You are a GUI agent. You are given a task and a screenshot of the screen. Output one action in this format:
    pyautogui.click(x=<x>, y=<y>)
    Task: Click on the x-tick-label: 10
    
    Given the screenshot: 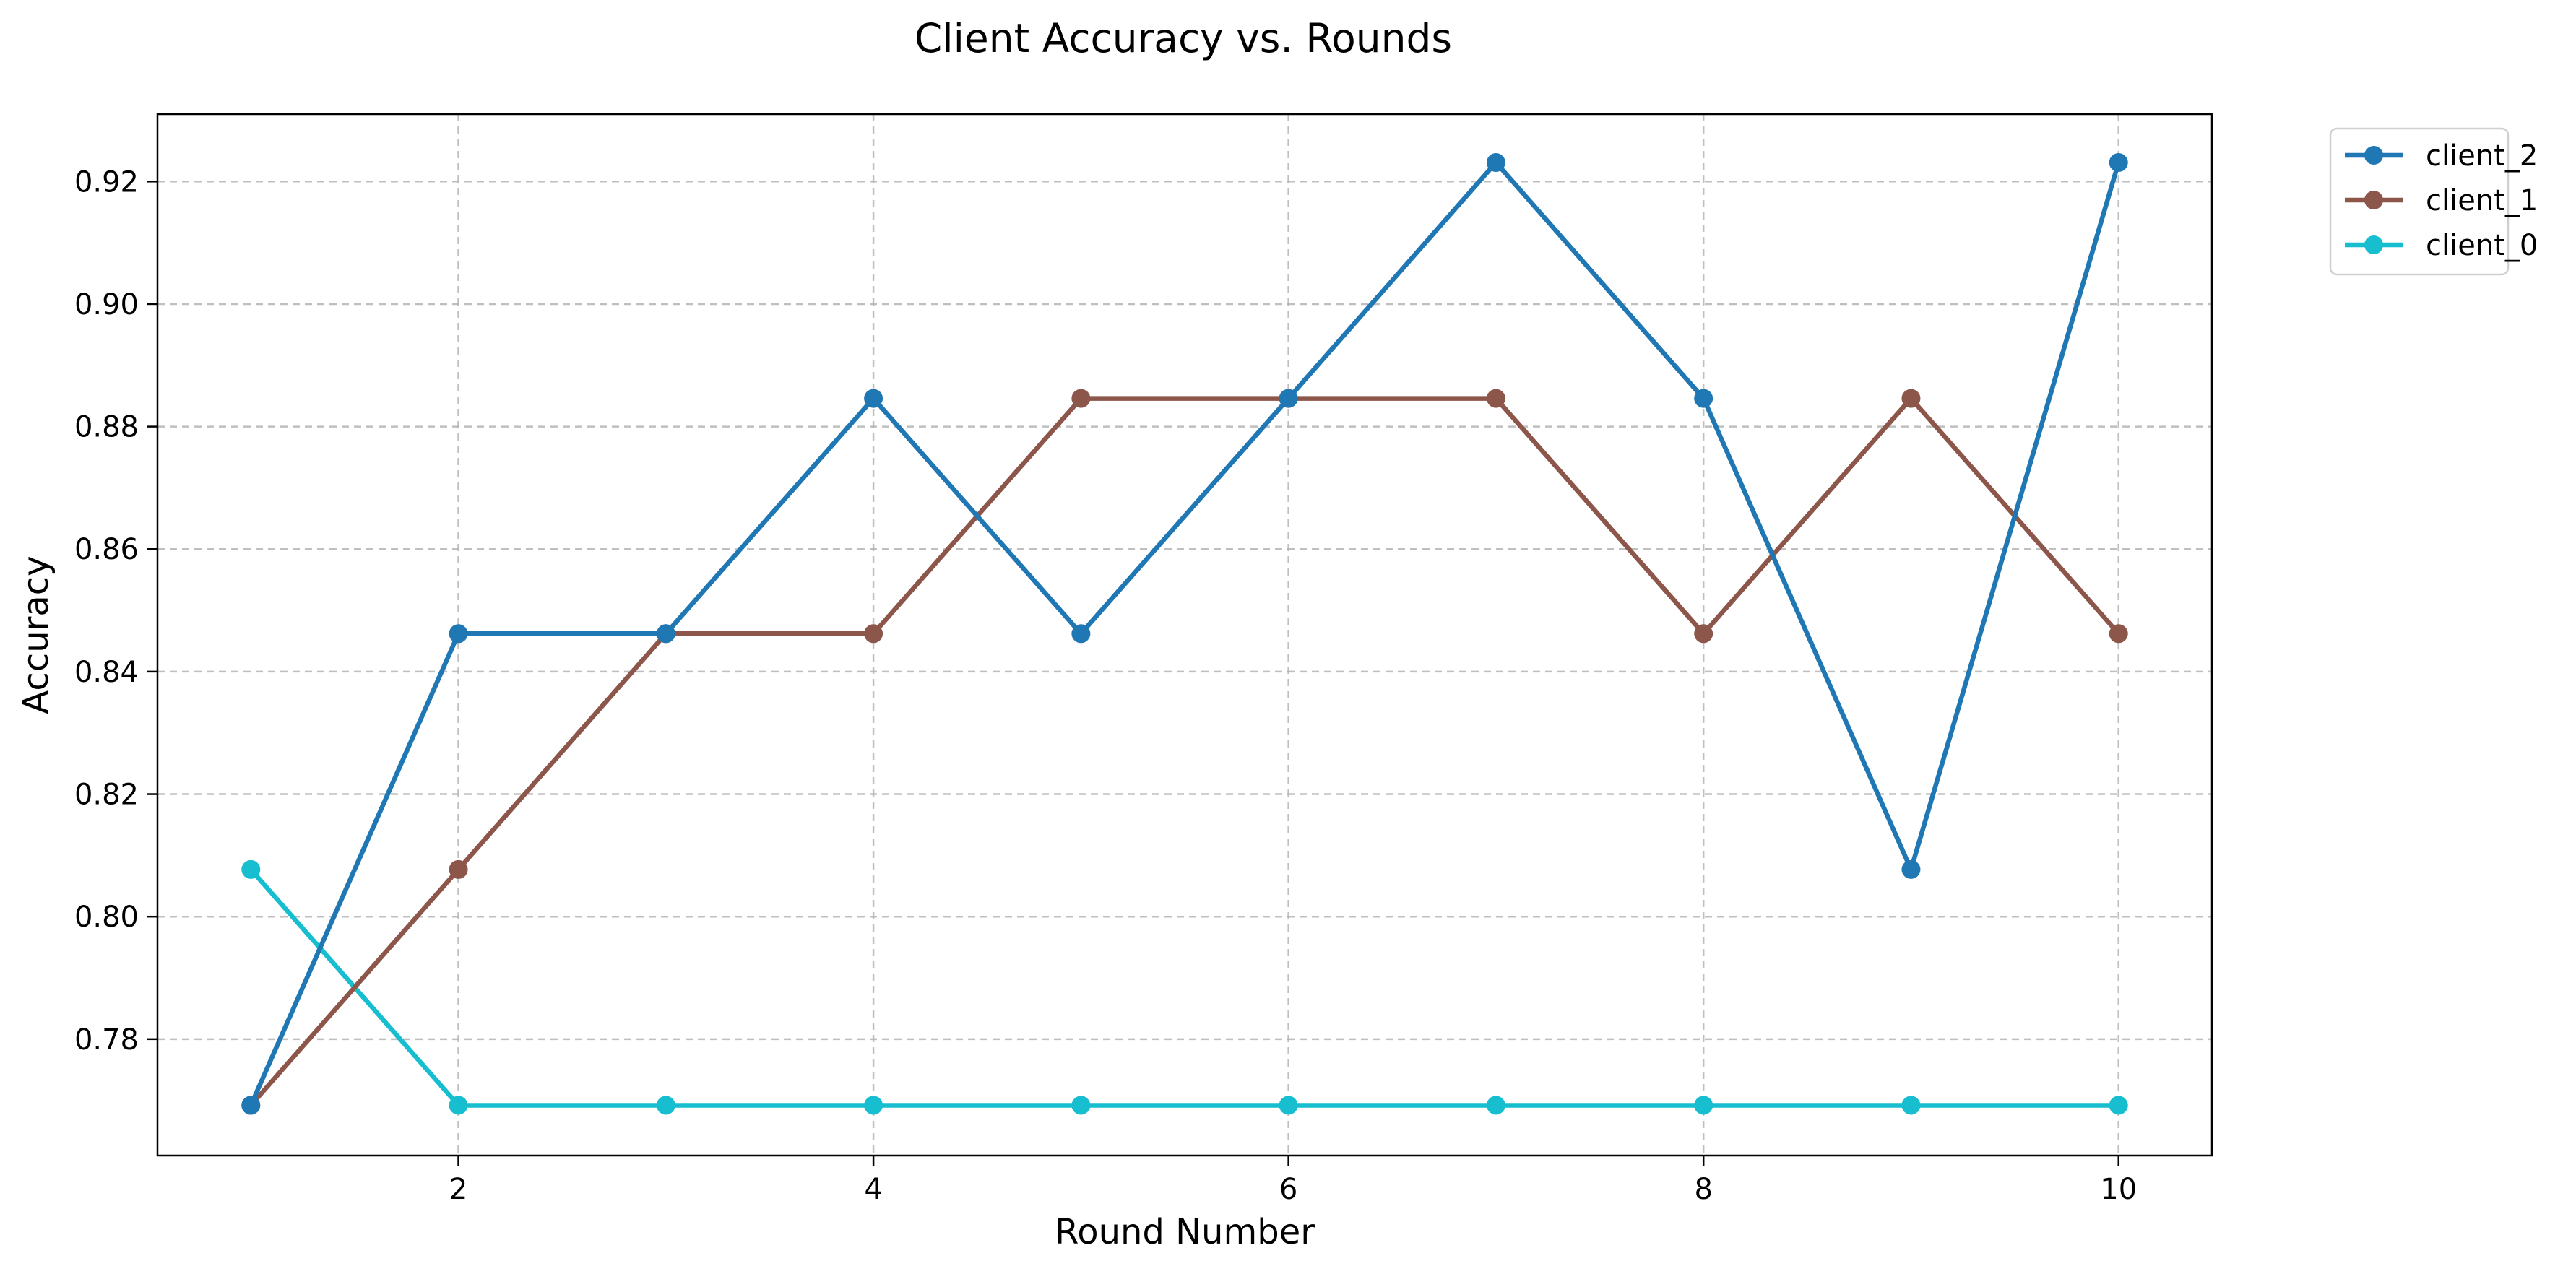 What is the action you would take?
    pyautogui.click(x=2118, y=1189)
    